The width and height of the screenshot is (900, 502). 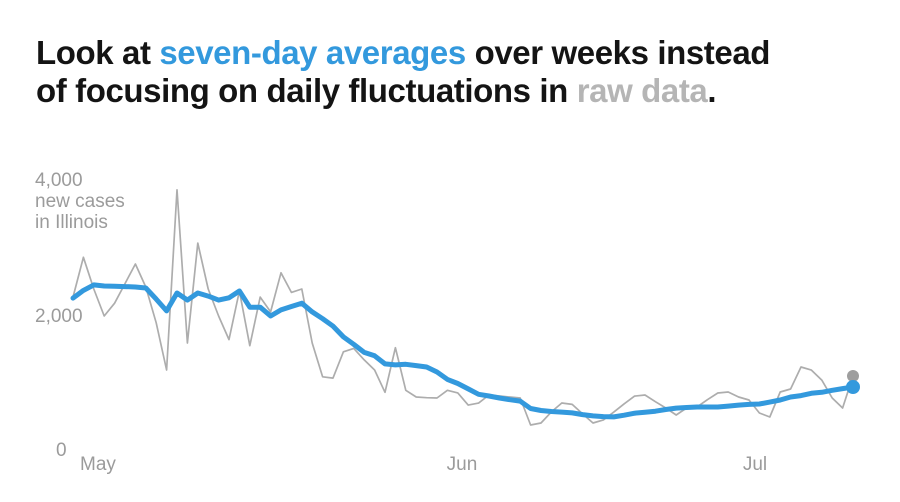 I want to click on title-segment: of focusing on daily fluctuations in, so click(x=306, y=90).